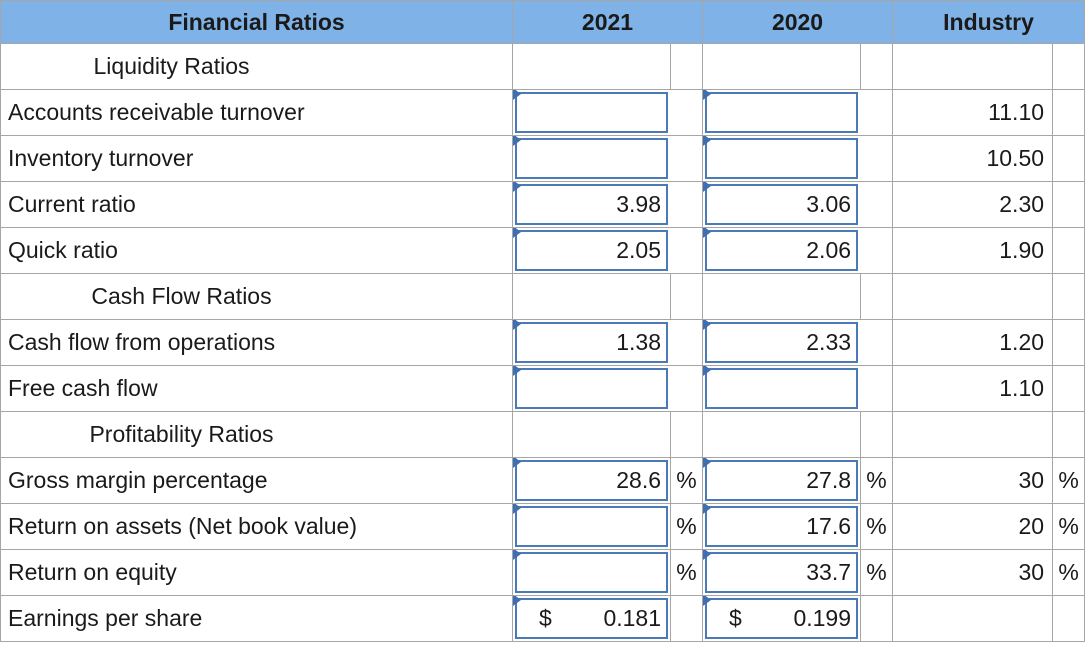 Image resolution: width=1088 pixels, height=648 pixels. Describe the element at coordinates (592, 204) in the screenshot. I see `current-ratio-2021-input: 3.98` at that location.